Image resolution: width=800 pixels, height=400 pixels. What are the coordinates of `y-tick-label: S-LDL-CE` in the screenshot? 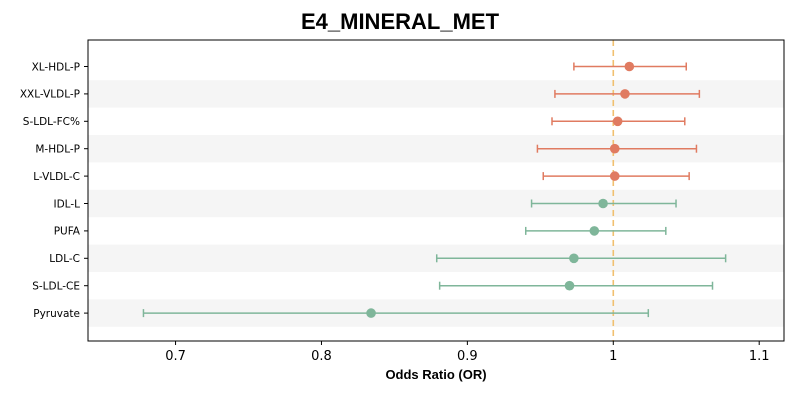 It's located at (56, 287).